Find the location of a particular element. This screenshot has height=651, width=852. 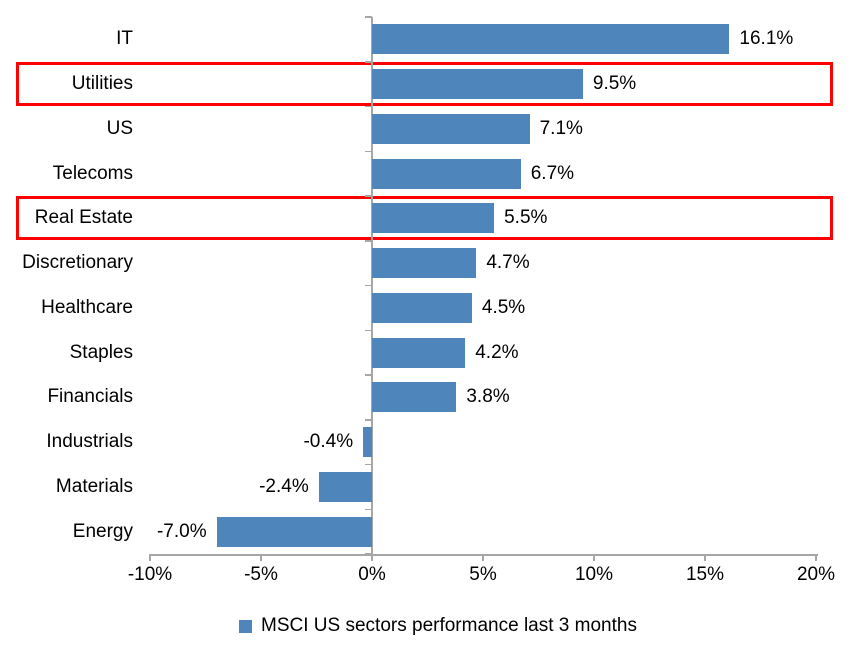

category-label: Materials is located at coordinates (94, 486).